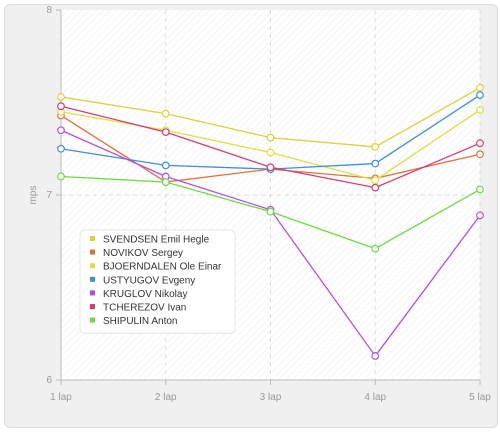 The width and height of the screenshot is (500, 440). Describe the element at coordinates (145, 294) in the screenshot. I see `legend-label: KRUGLOV Nikolay` at that location.